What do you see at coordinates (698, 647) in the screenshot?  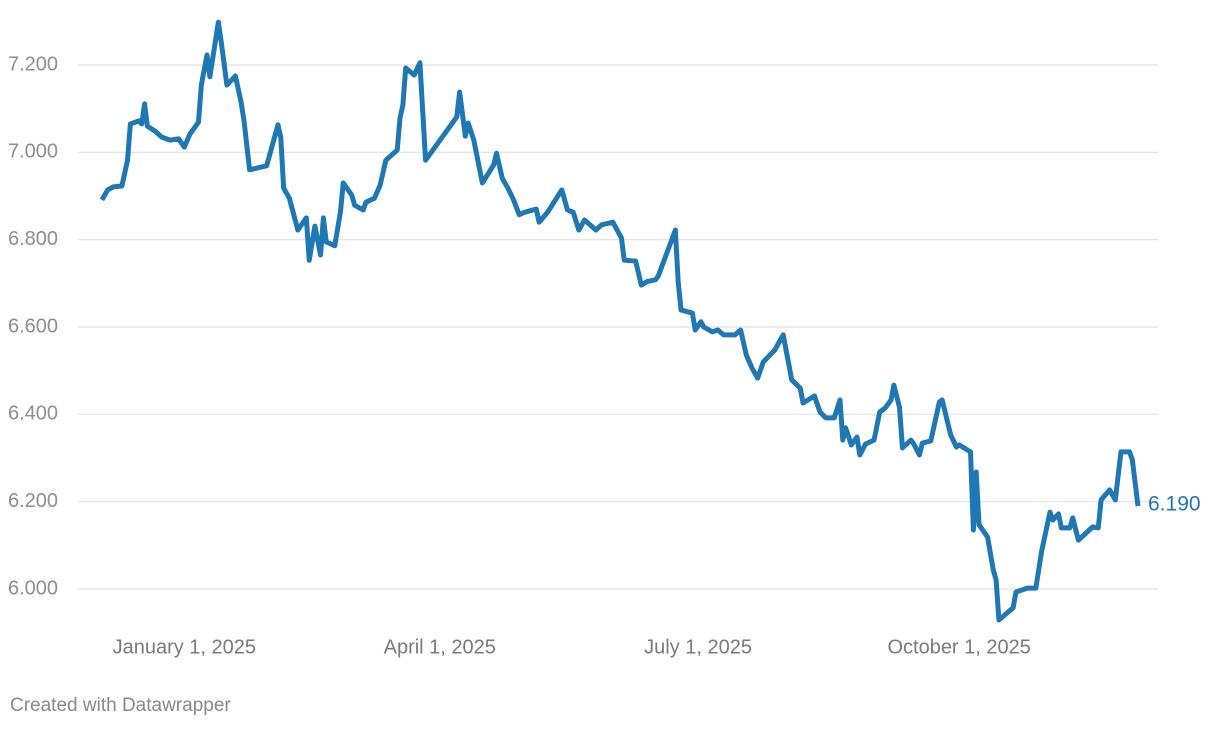 I see `x-tick-label: July 1, 2025` at bounding box center [698, 647].